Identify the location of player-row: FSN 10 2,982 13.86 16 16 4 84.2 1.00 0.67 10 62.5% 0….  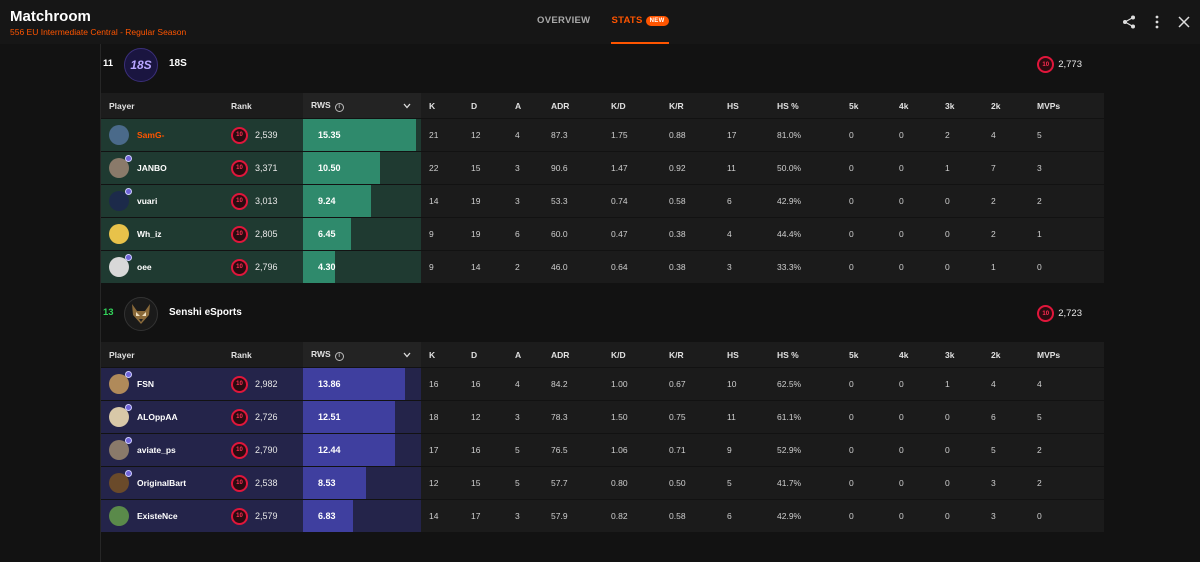
(602, 384).